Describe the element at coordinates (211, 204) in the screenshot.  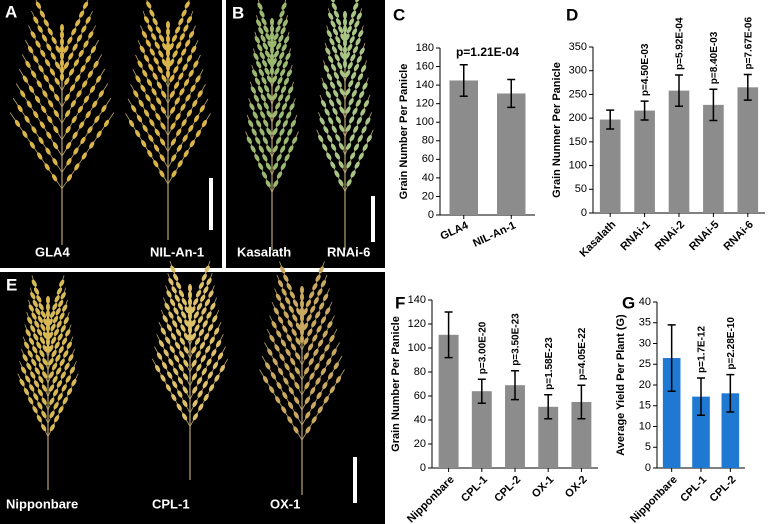
I see `scale-bar` at that location.